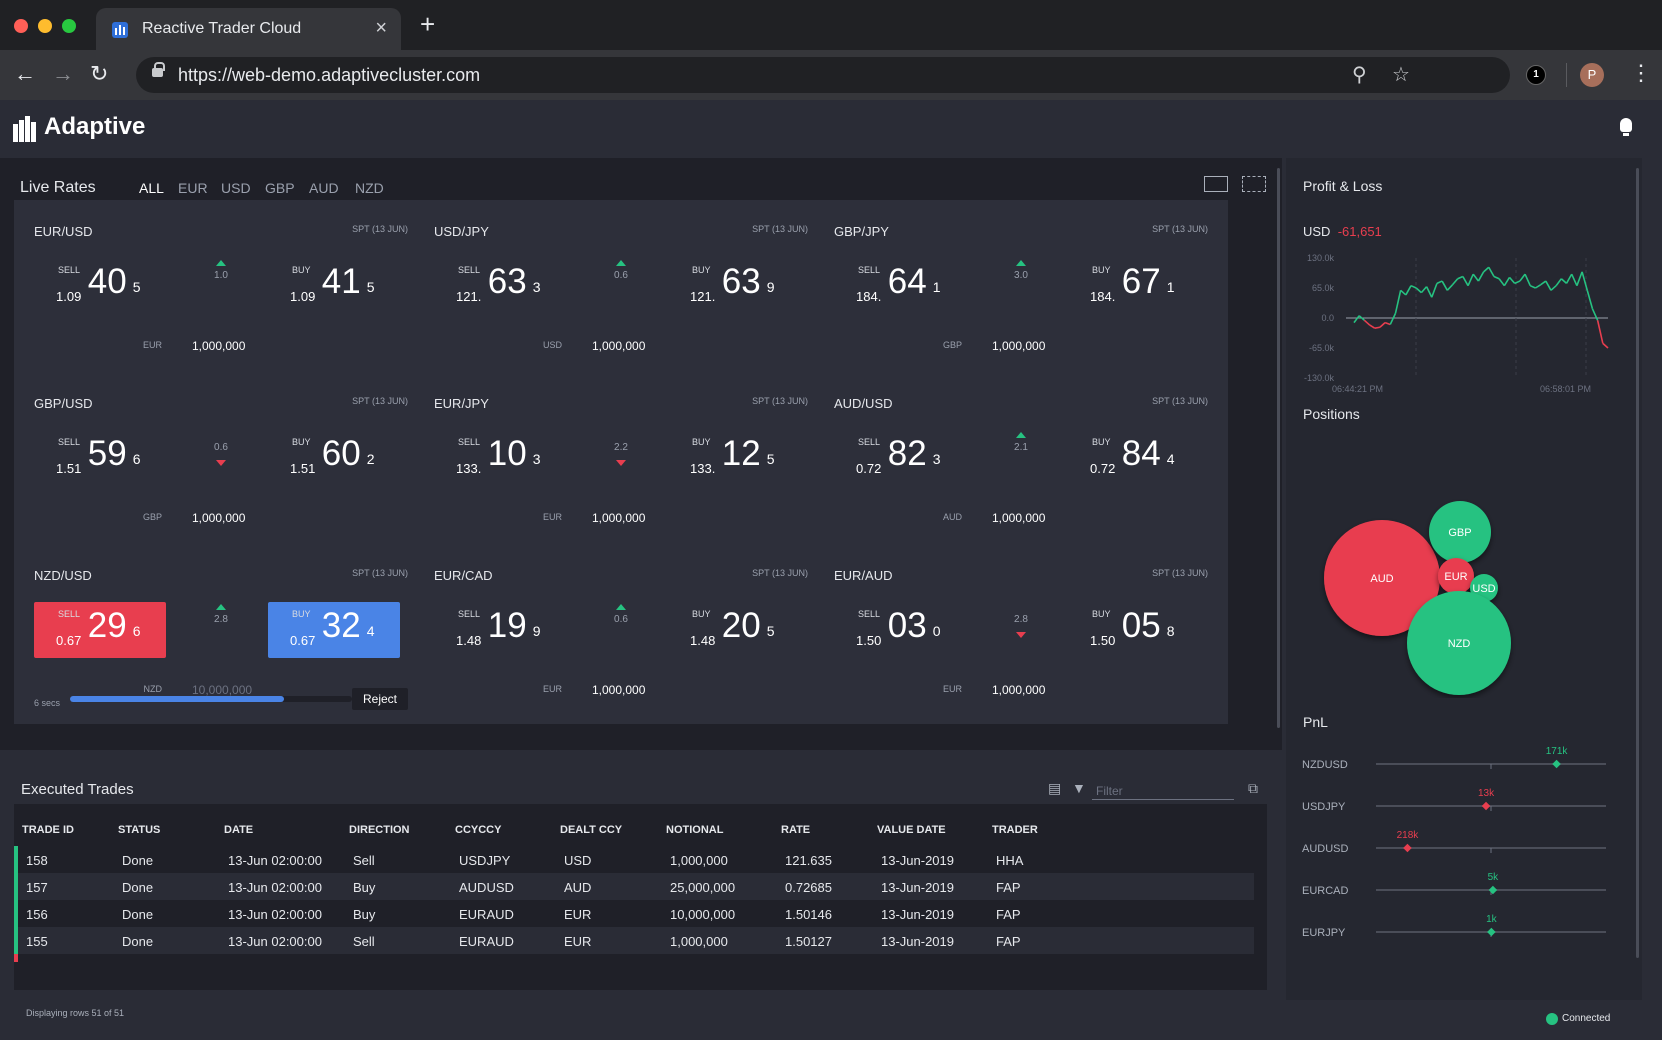 The width and height of the screenshot is (1662, 1040). What do you see at coordinates (734, 458) in the screenshot?
I see `buy-price-button: BUY 133. 12 5` at bounding box center [734, 458].